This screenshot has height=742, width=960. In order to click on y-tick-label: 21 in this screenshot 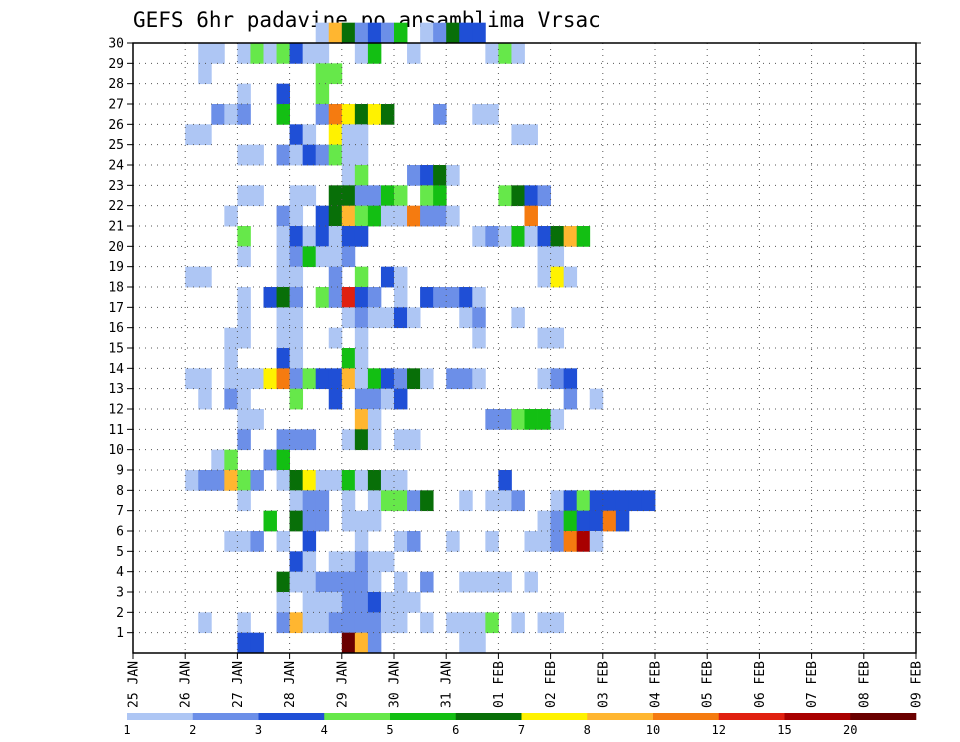, I will do `click(116, 227)`.